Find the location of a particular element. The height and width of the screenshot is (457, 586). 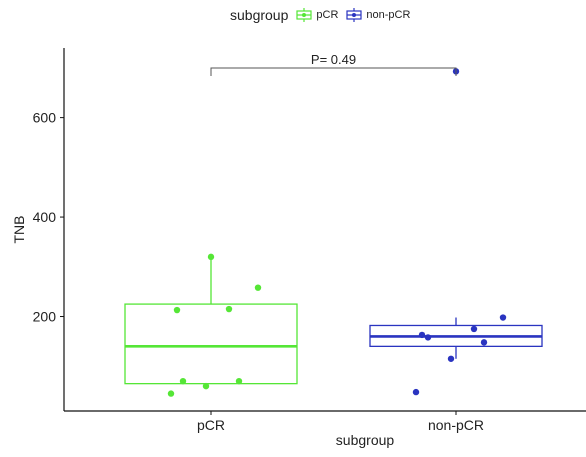

significance-bracket is located at coordinates (333, 71).